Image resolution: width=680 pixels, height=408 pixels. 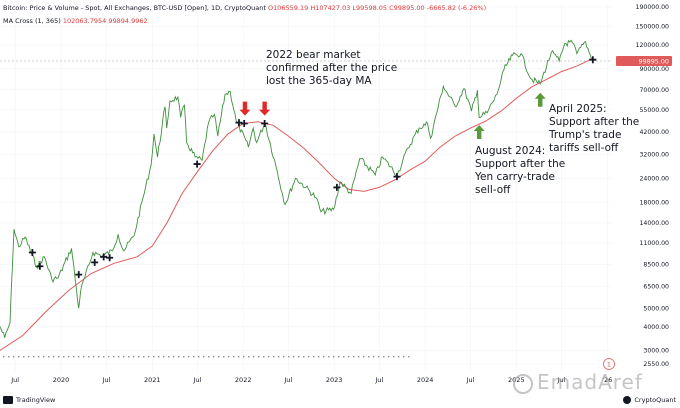 I want to click on y-tick-label: 11000.00, so click(x=654, y=243).